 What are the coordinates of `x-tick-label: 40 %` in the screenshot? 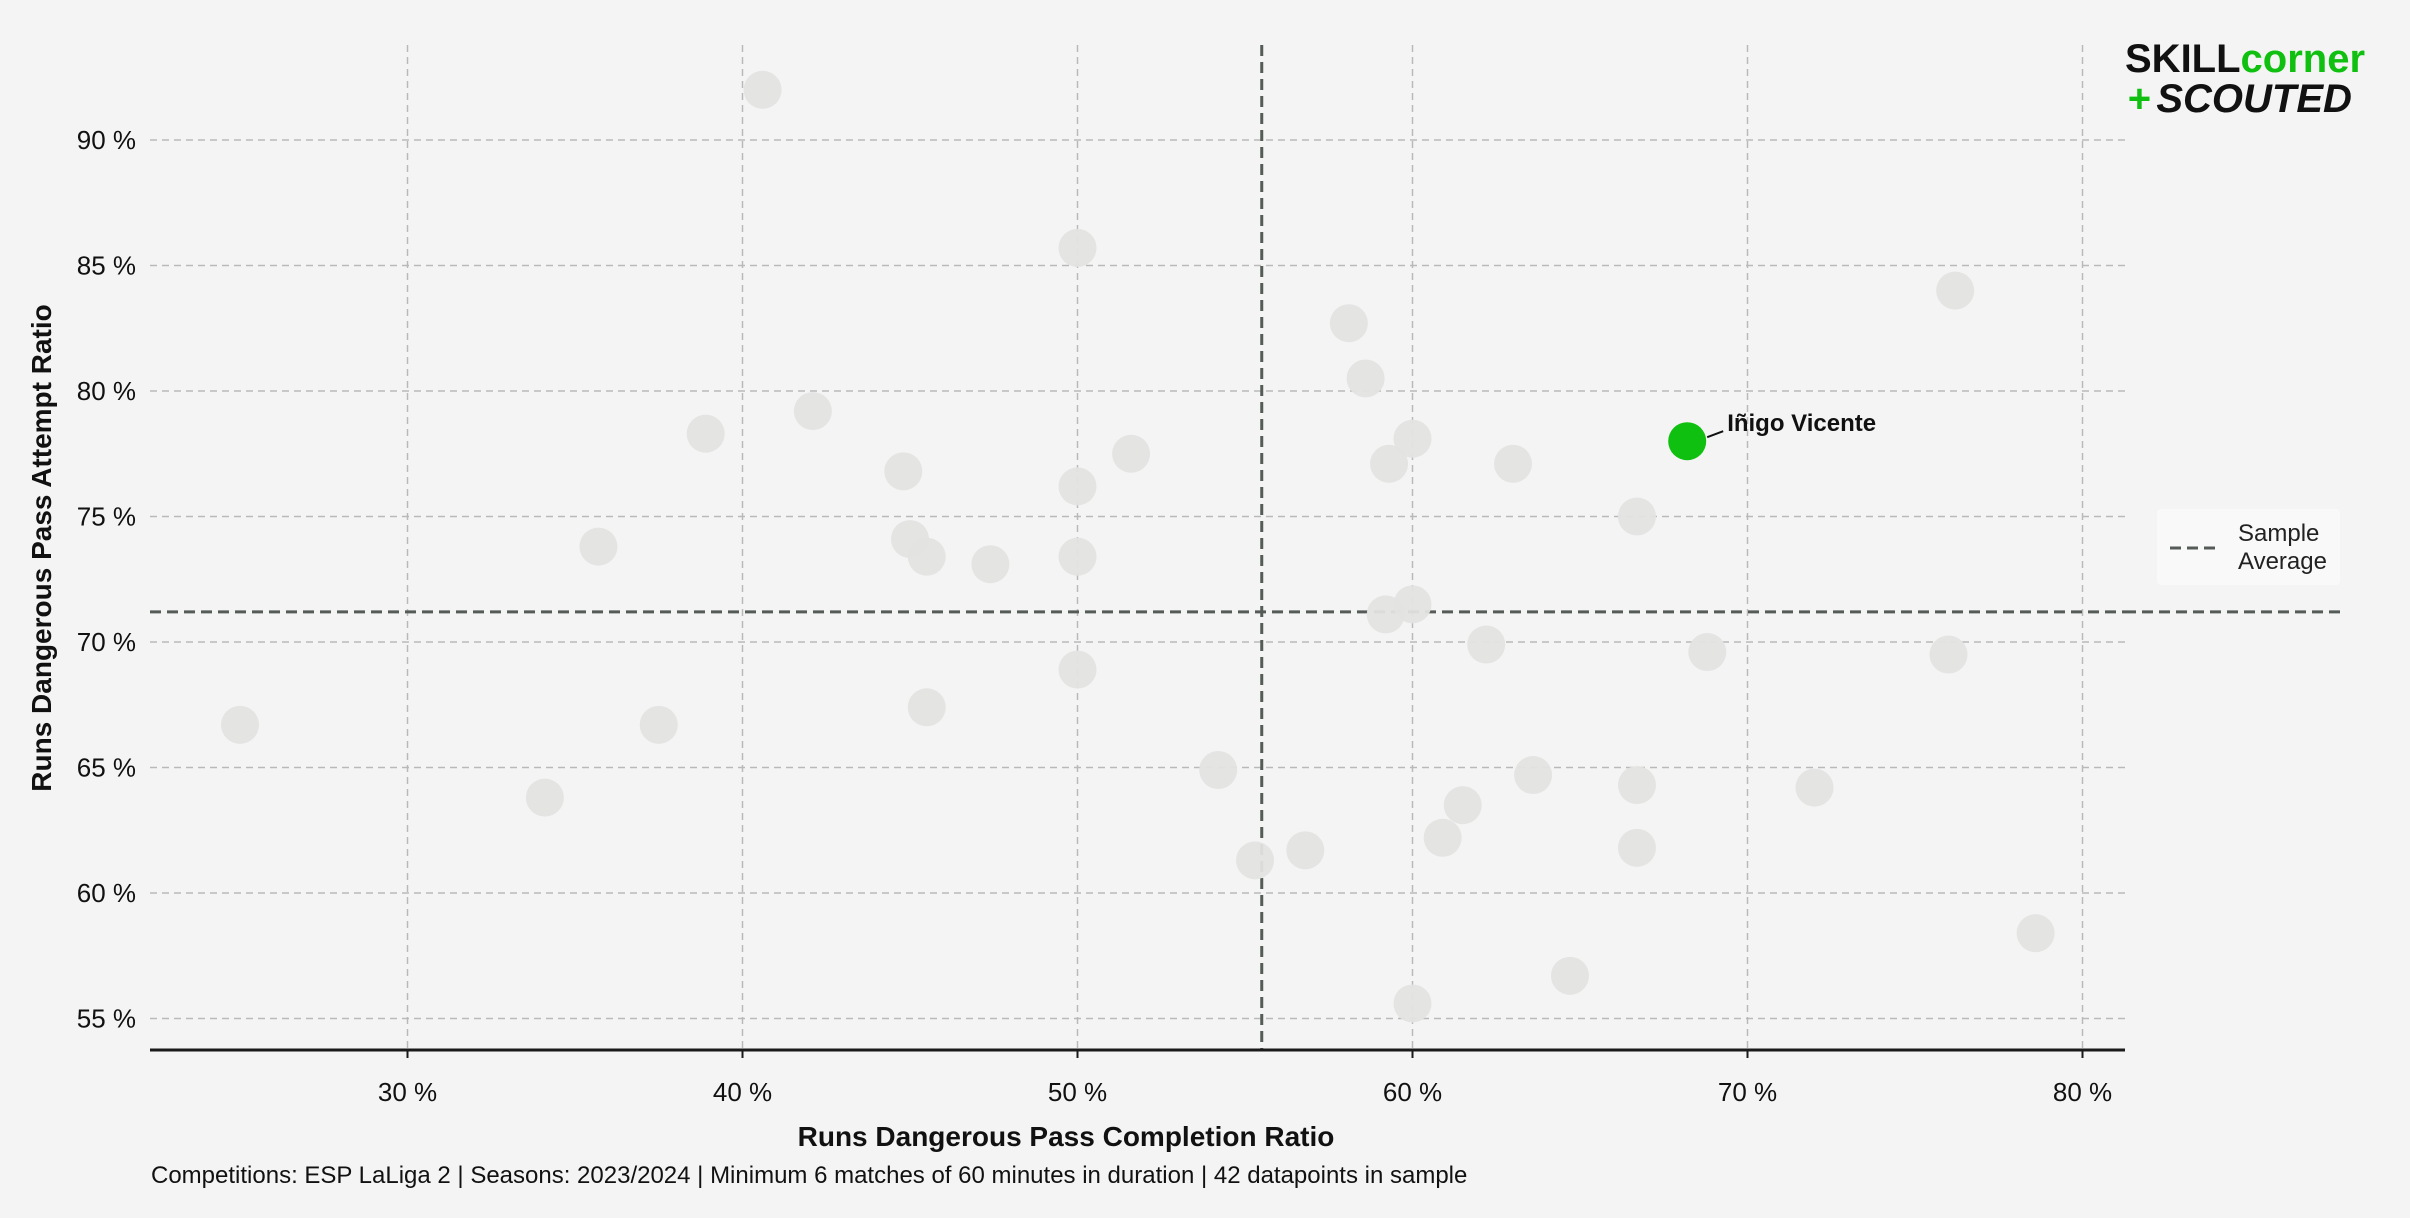 It's located at (742, 1092).